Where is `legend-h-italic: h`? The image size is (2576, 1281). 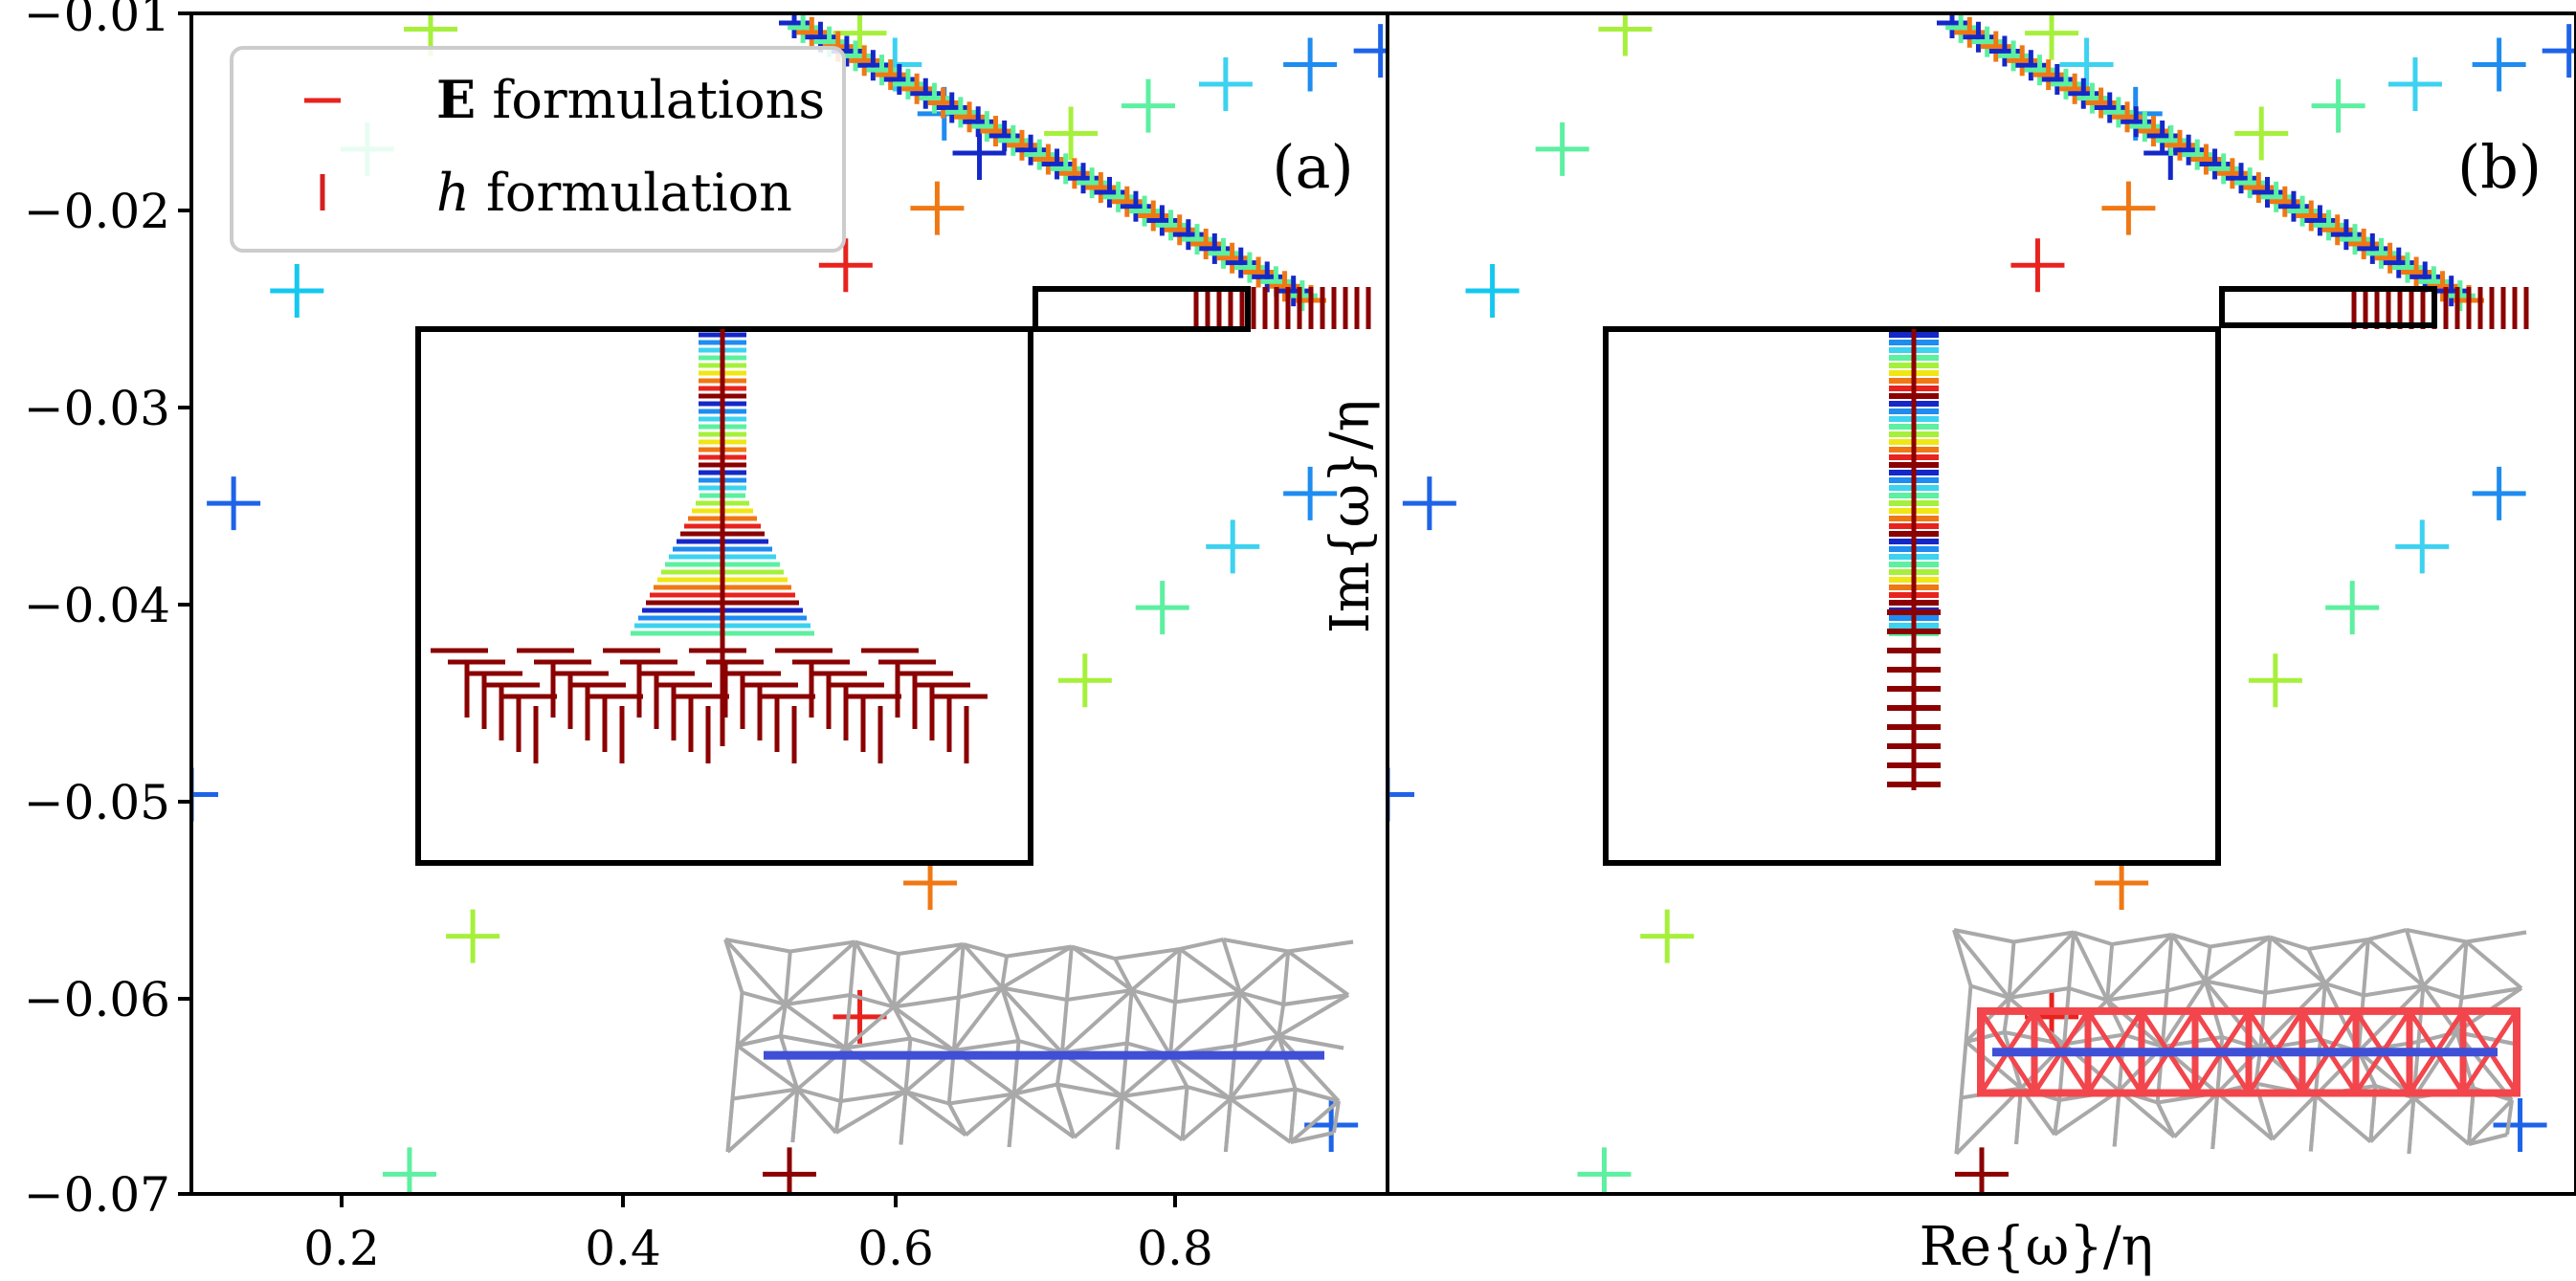
legend-h-italic: h is located at coordinates (453, 193).